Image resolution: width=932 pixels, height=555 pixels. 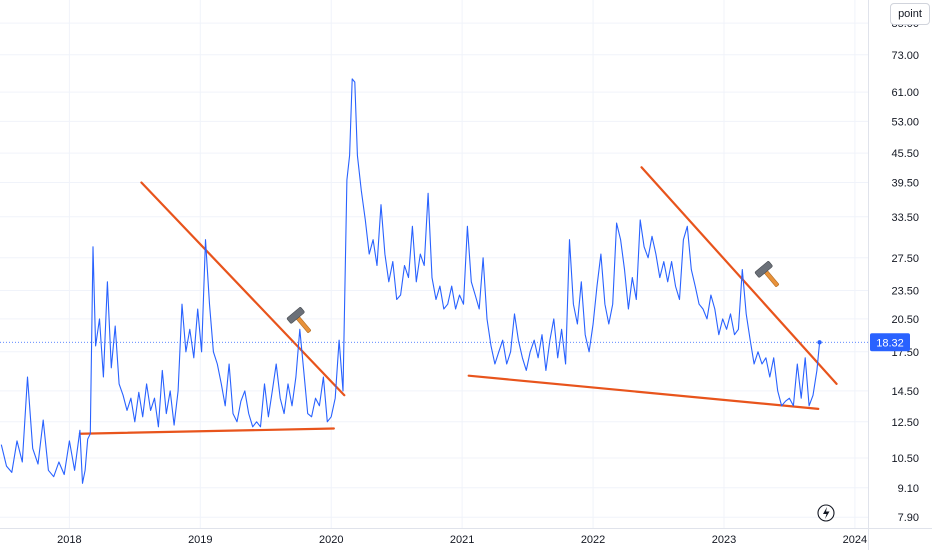 What do you see at coordinates (69, 540) in the screenshot?
I see `x-tick-label: 2018` at bounding box center [69, 540].